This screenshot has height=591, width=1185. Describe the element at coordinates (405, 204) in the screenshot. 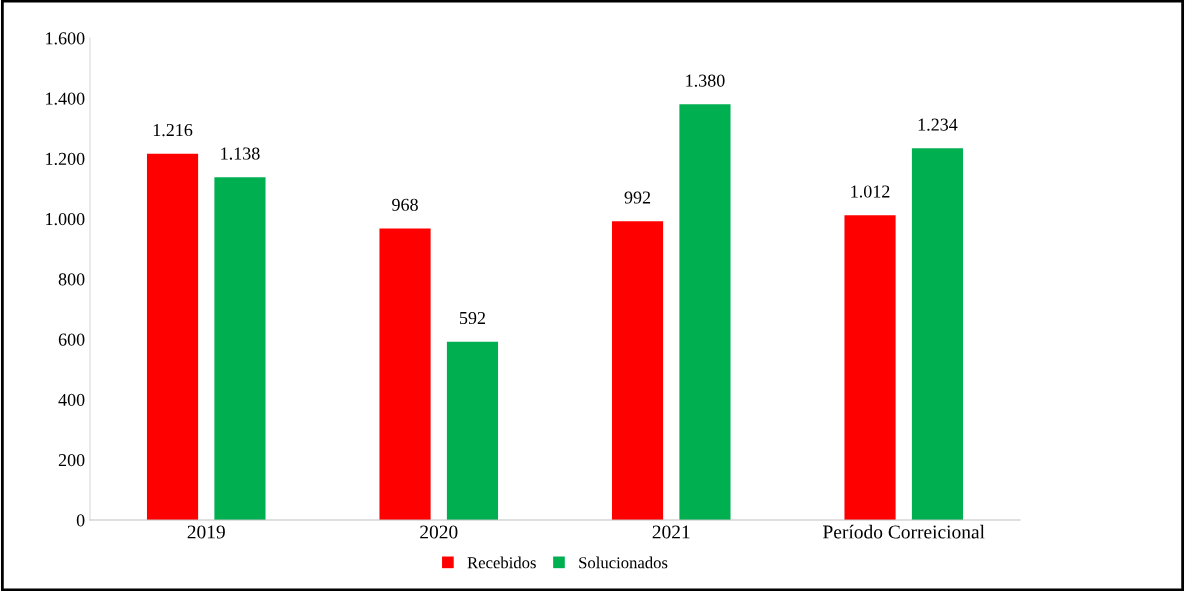

I see `data-label: 968` at that location.